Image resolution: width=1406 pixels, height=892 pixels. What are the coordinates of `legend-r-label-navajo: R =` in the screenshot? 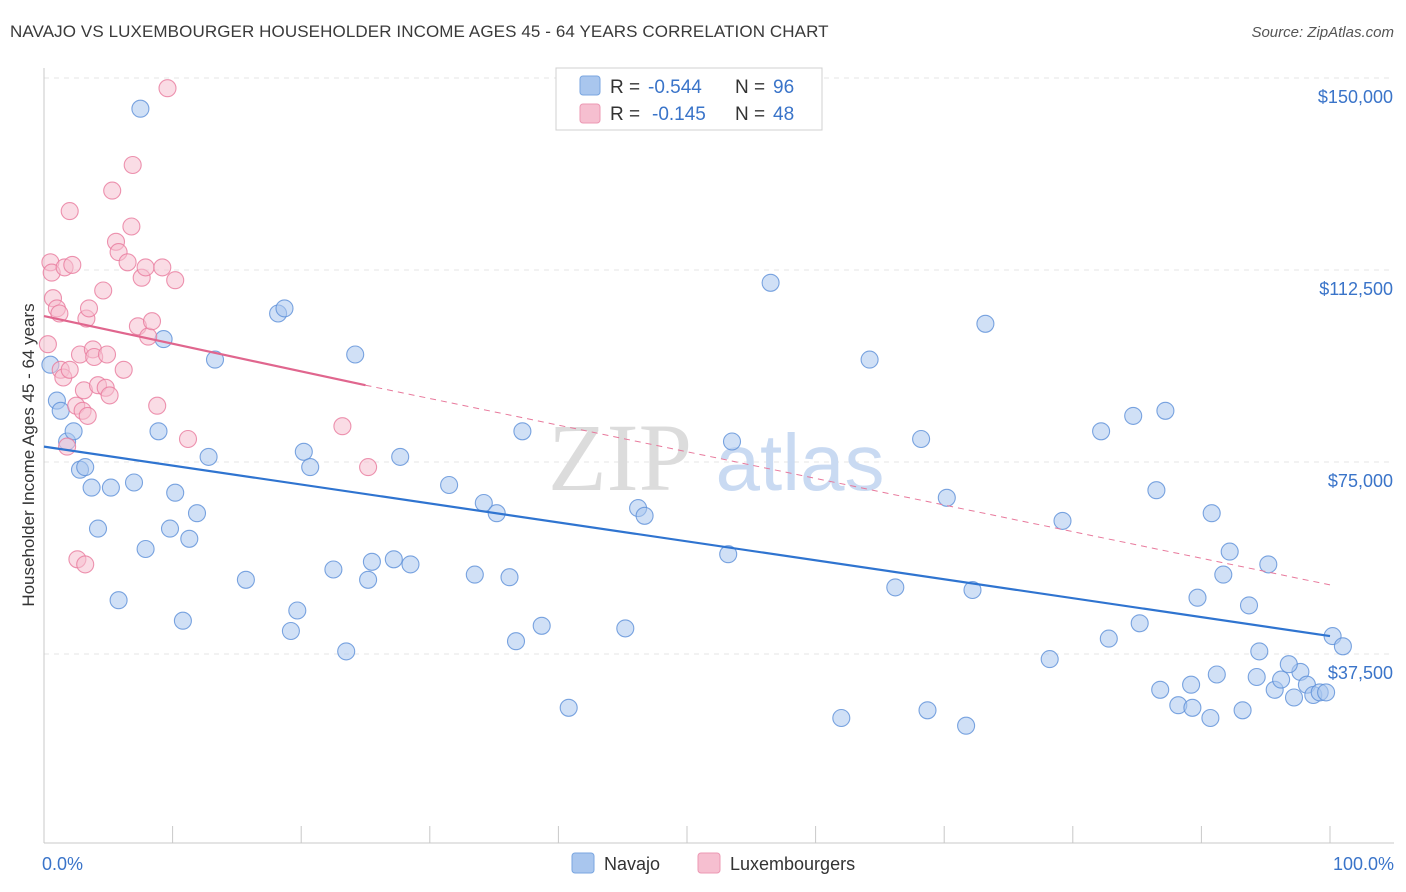 It's located at (625, 87).